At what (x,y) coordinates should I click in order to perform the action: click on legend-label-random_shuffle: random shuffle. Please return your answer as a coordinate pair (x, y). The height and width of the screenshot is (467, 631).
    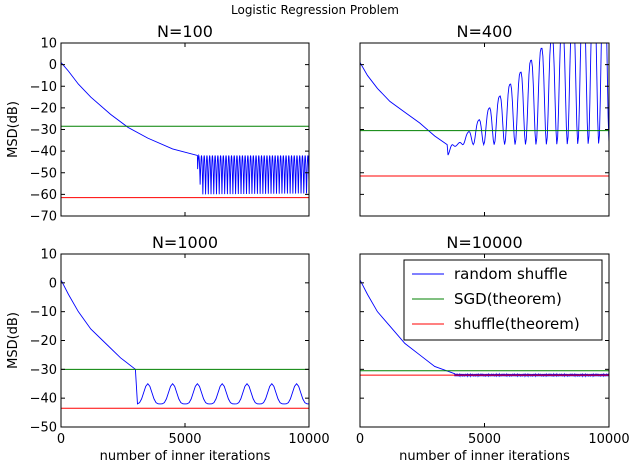
    Looking at the image, I should click on (511, 274).